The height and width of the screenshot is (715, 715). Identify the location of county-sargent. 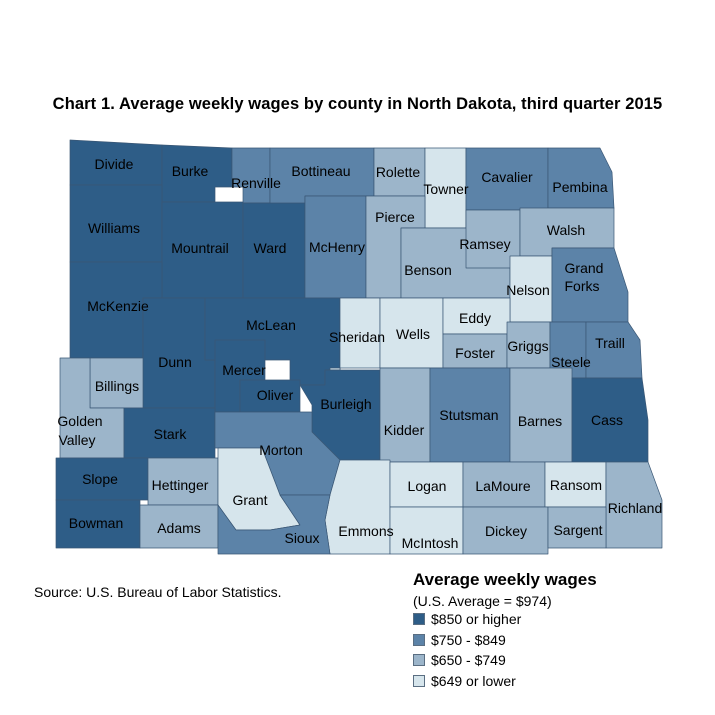
(577, 527).